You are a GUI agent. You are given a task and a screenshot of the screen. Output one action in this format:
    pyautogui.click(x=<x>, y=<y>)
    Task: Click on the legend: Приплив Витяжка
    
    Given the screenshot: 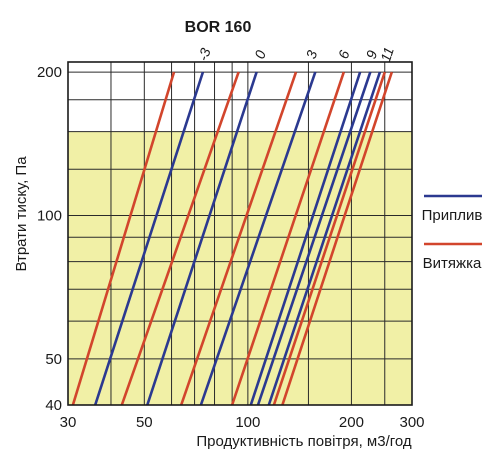 What is the action you would take?
    pyautogui.click(x=452, y=233)
    